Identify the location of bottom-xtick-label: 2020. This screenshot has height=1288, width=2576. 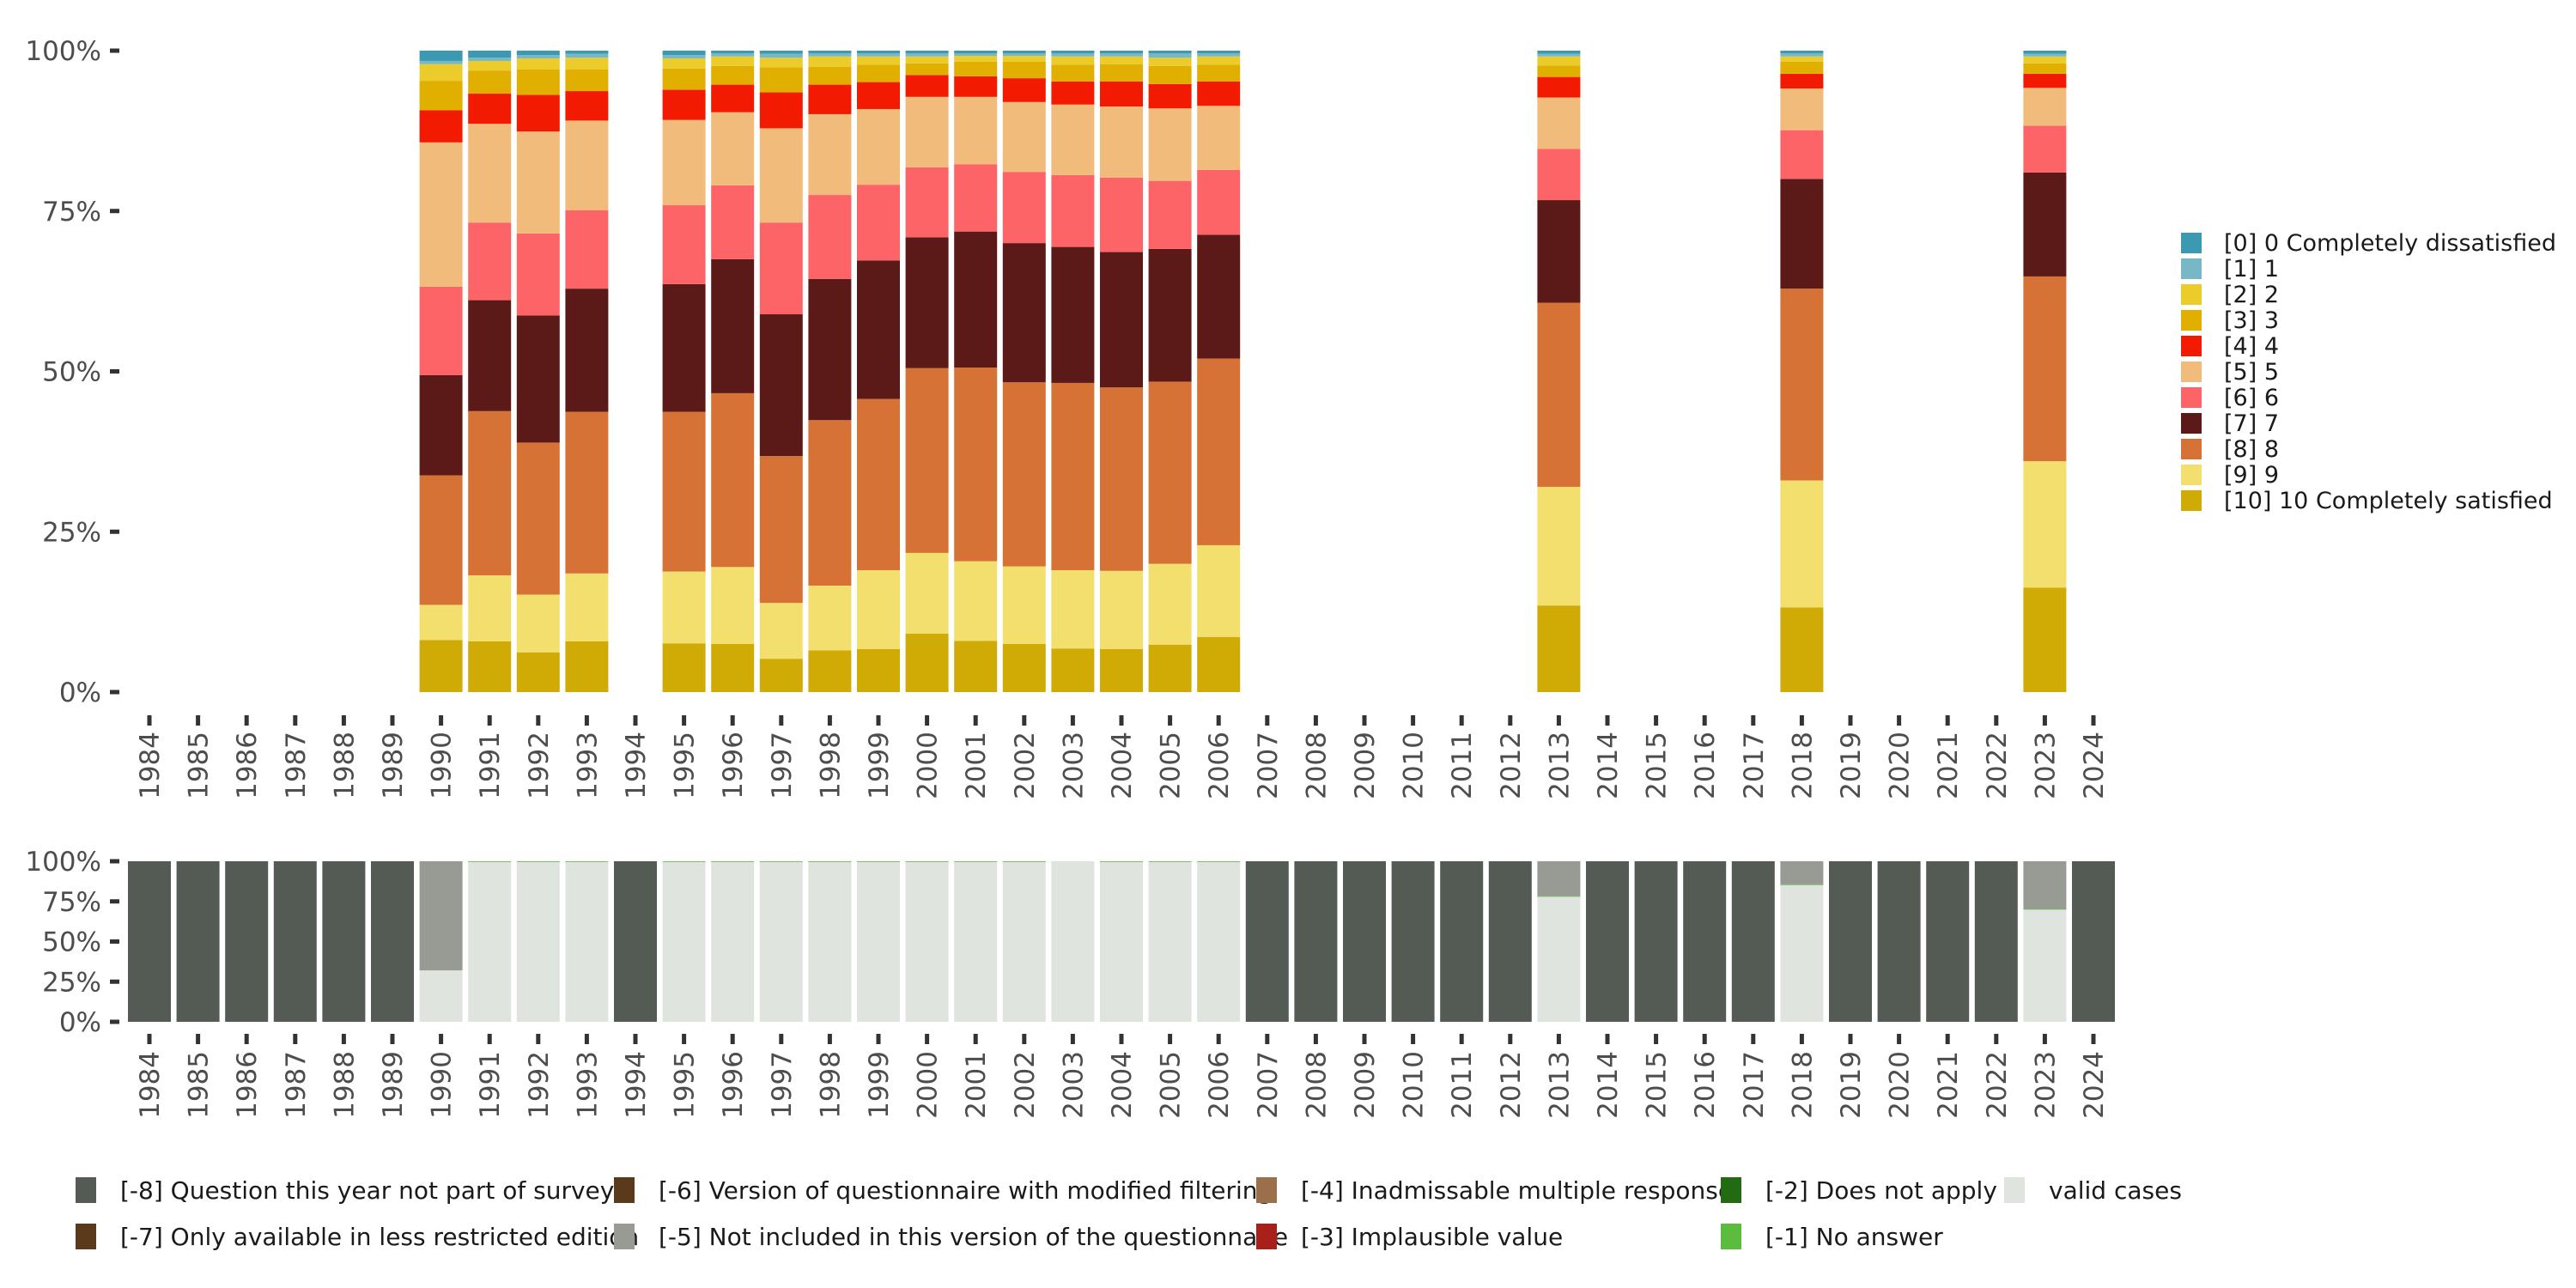
(1901, 1085).